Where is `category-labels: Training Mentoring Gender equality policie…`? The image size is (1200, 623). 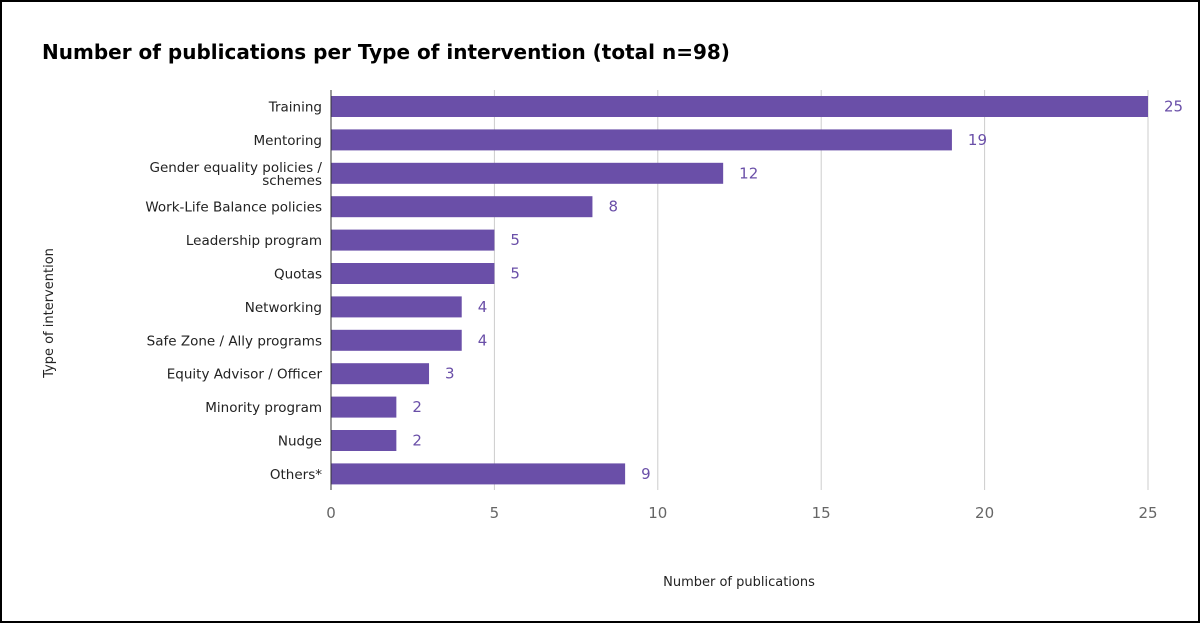 category-labels: Training Mentoring Gender equality policie… is located at coordinates (233, 291).